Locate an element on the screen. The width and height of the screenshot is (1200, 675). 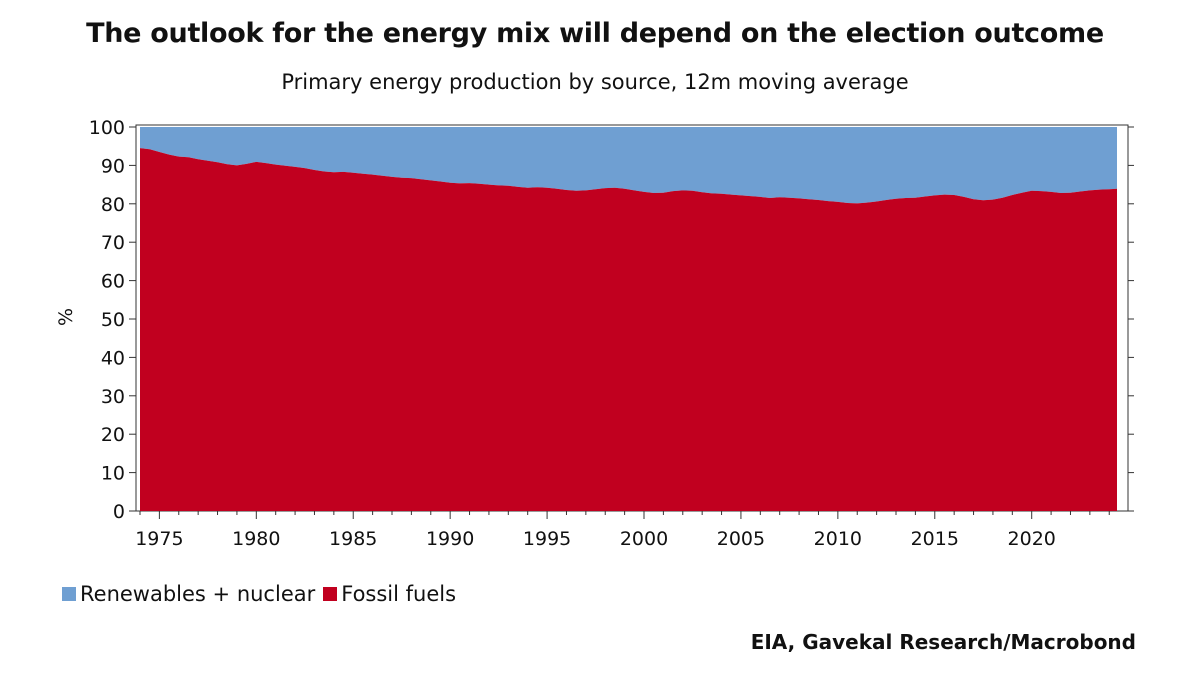
legend-swatch-fossil is located at coordinates (330, 594).